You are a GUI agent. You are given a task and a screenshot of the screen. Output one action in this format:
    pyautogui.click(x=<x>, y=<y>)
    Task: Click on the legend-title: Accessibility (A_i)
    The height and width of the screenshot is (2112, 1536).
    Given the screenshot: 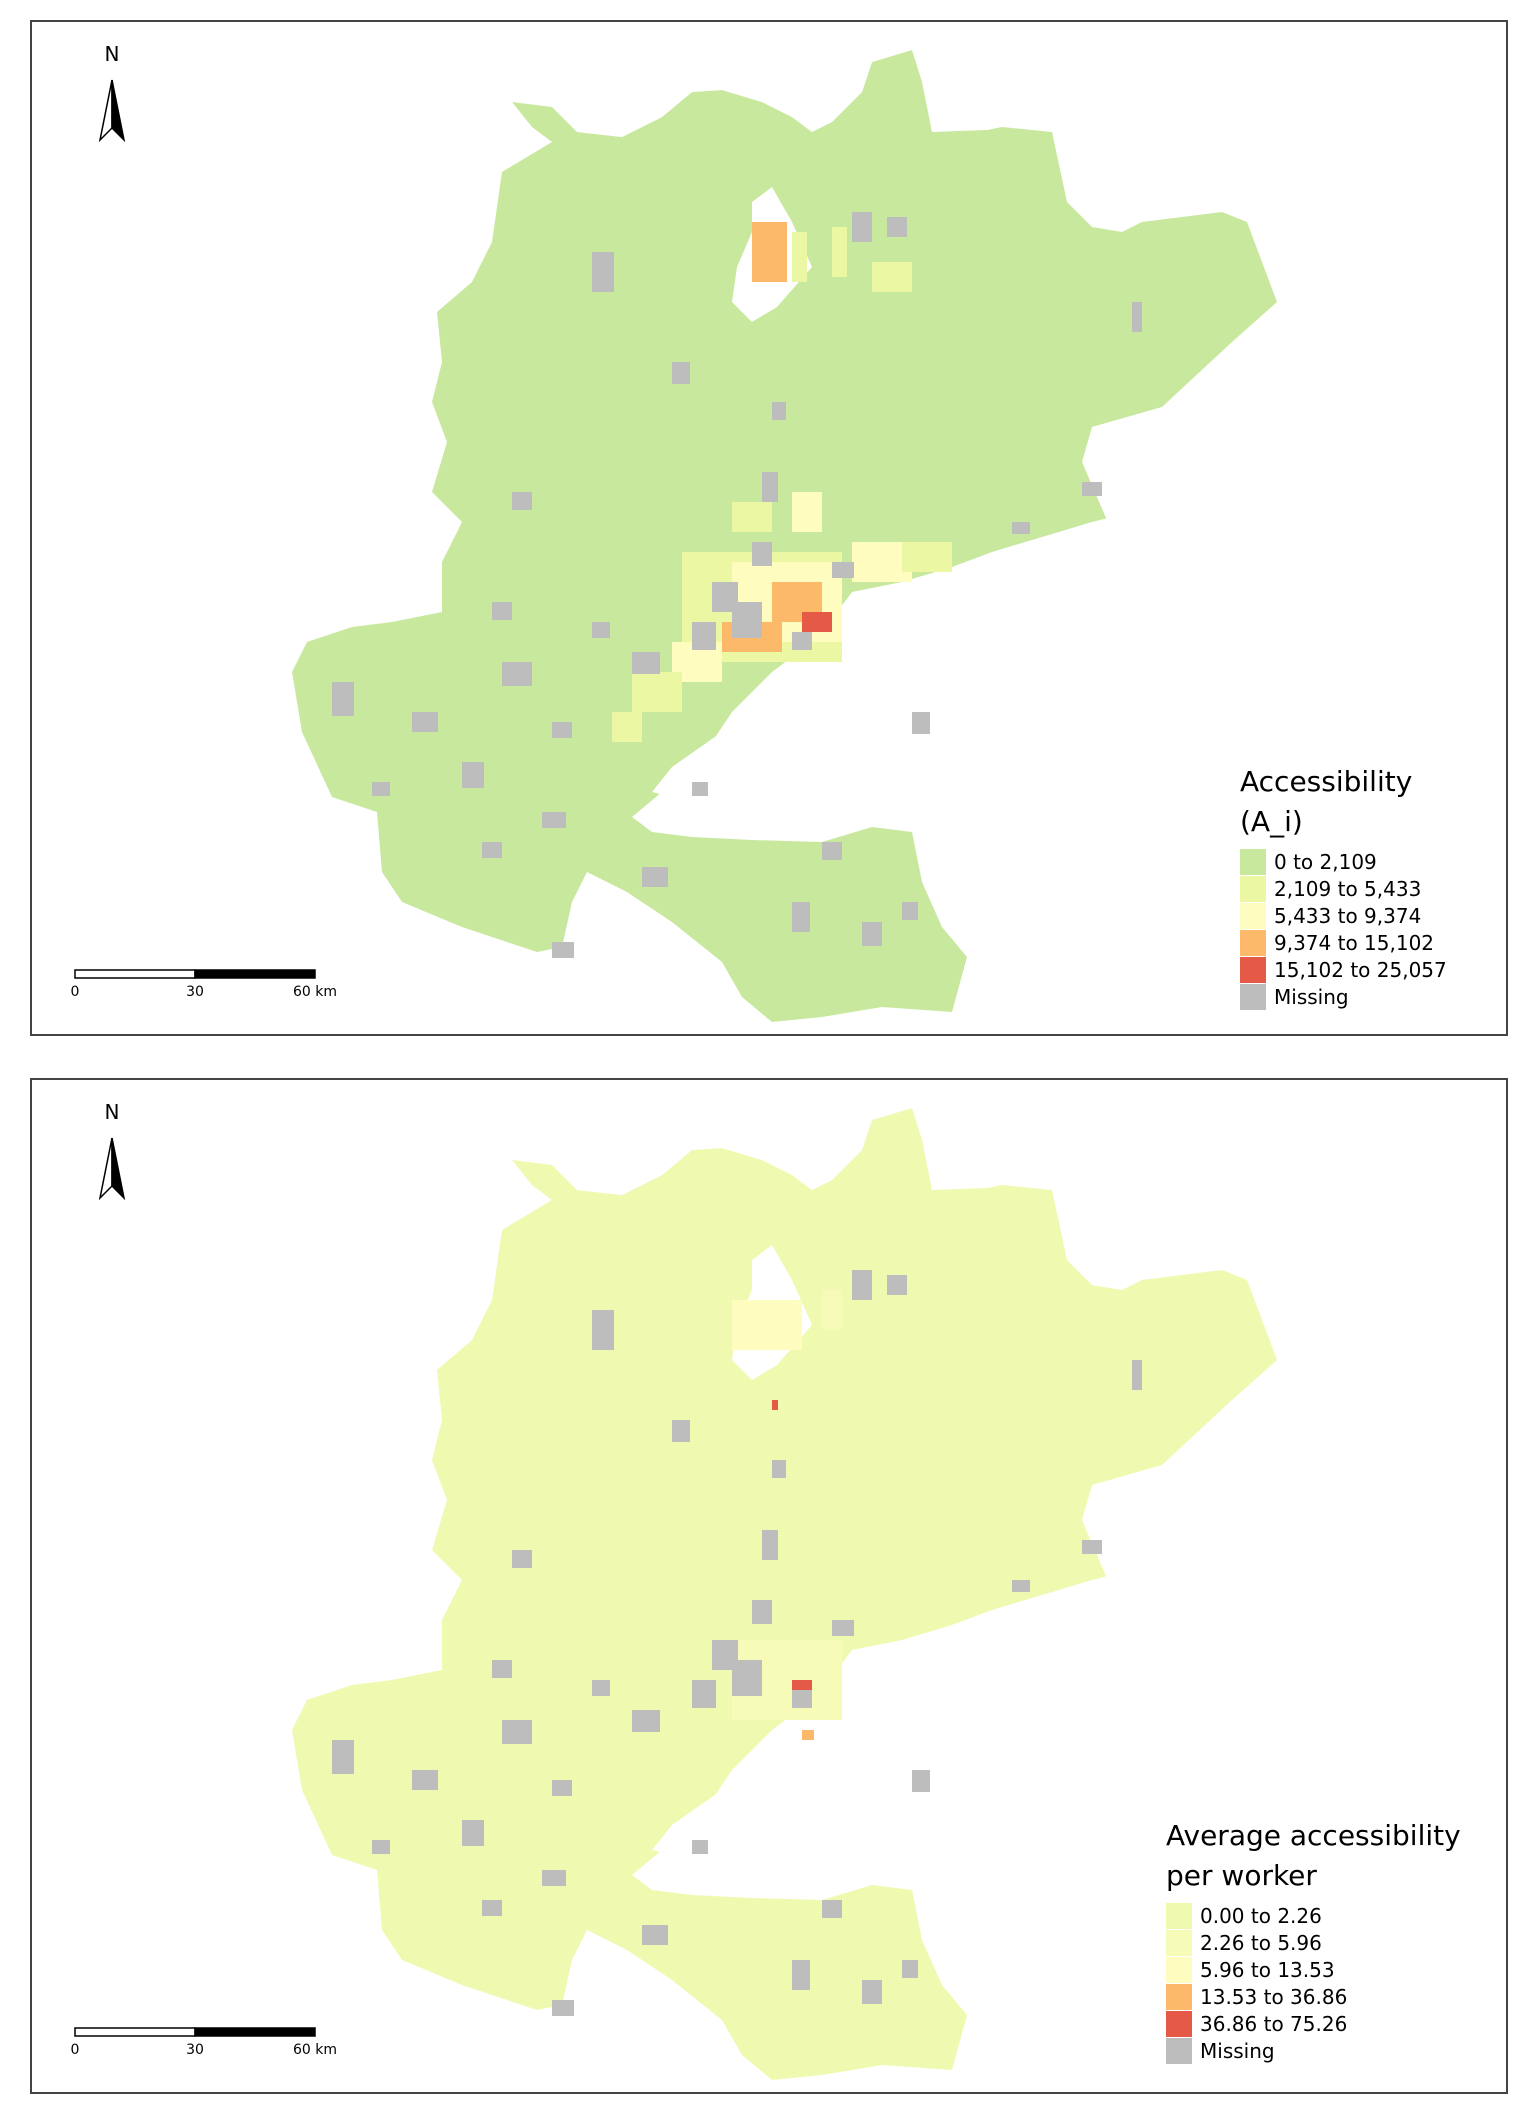 What is the action you would take?
    pyautogui.click(x=1343, y=802)
    